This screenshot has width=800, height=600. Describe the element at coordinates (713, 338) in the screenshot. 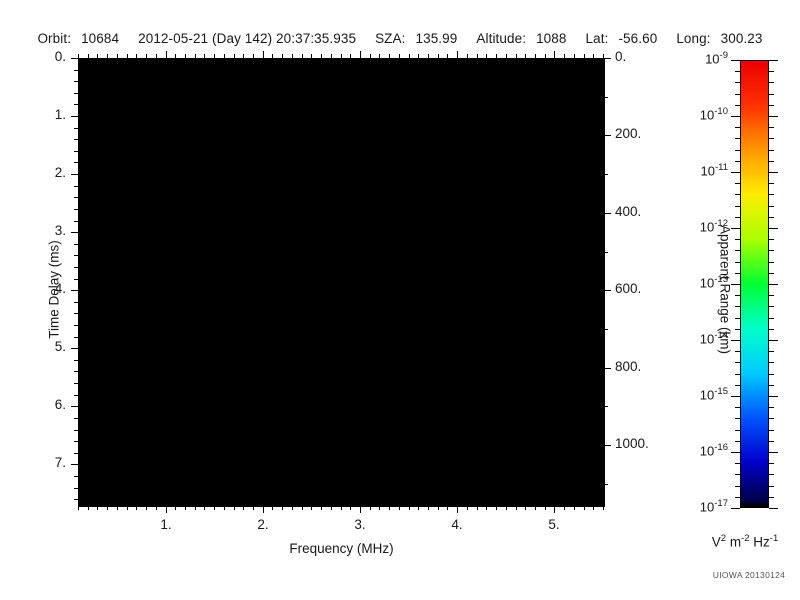

I see `colorbar-tick-label: 10-14` at that location.